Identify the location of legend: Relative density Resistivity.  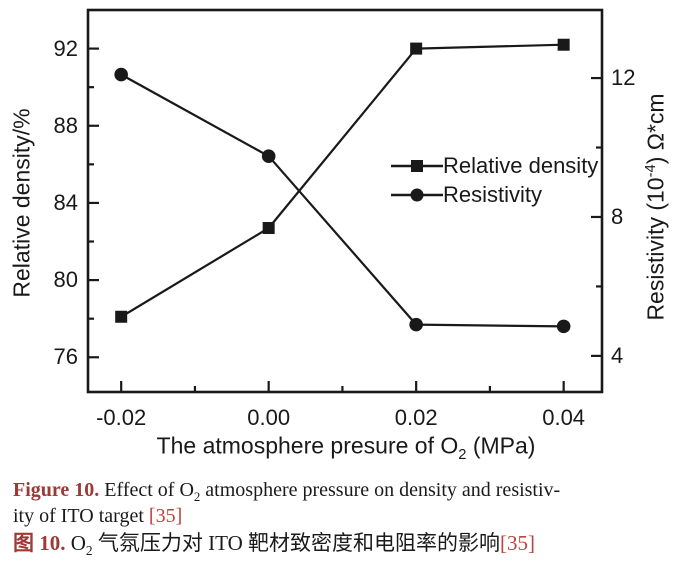
(494, 180).